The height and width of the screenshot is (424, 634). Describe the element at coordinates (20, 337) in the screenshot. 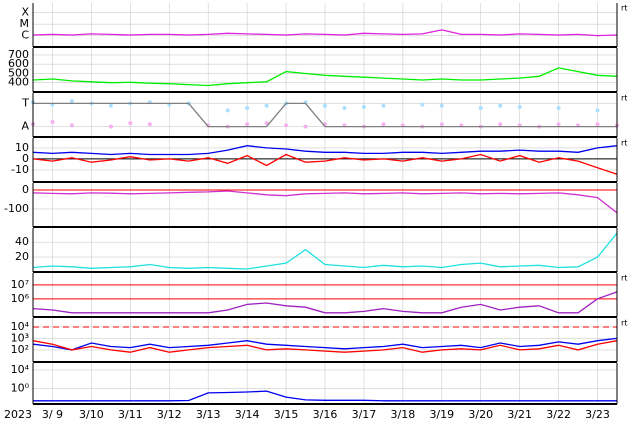

I see `y-tick-label: 10³` at that location.